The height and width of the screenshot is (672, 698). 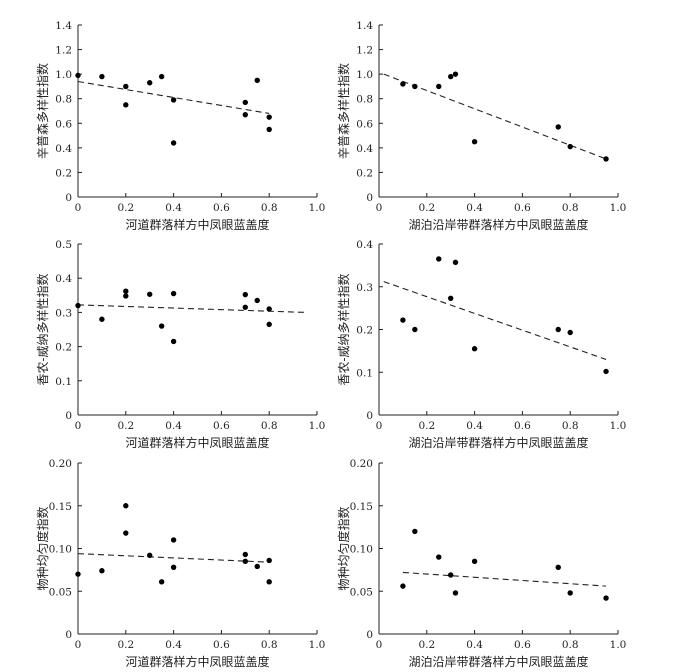 I want to click on y-tick-label: 1.0, so click(x=364, y=75).